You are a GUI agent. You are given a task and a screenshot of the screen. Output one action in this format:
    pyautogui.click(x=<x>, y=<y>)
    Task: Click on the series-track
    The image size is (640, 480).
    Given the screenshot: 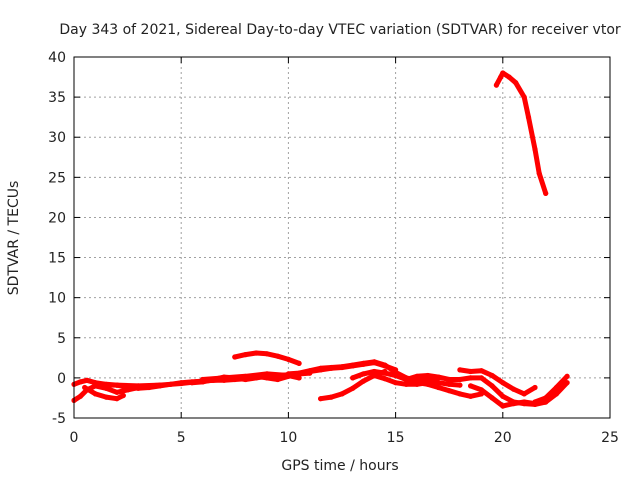 What is the action you would take?
    pyautogui.click(x=551, y=389)
    